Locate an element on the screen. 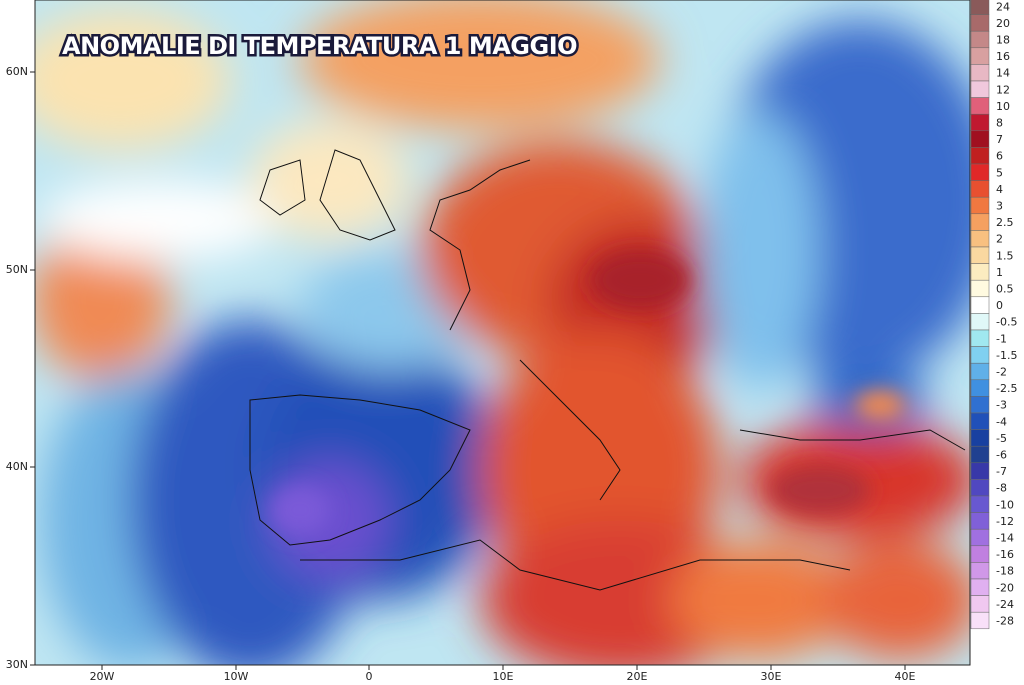 Image resolution: width=1024 pixels, height=685 pixels. lat-label: 60N is located at coordinates (17, 71).